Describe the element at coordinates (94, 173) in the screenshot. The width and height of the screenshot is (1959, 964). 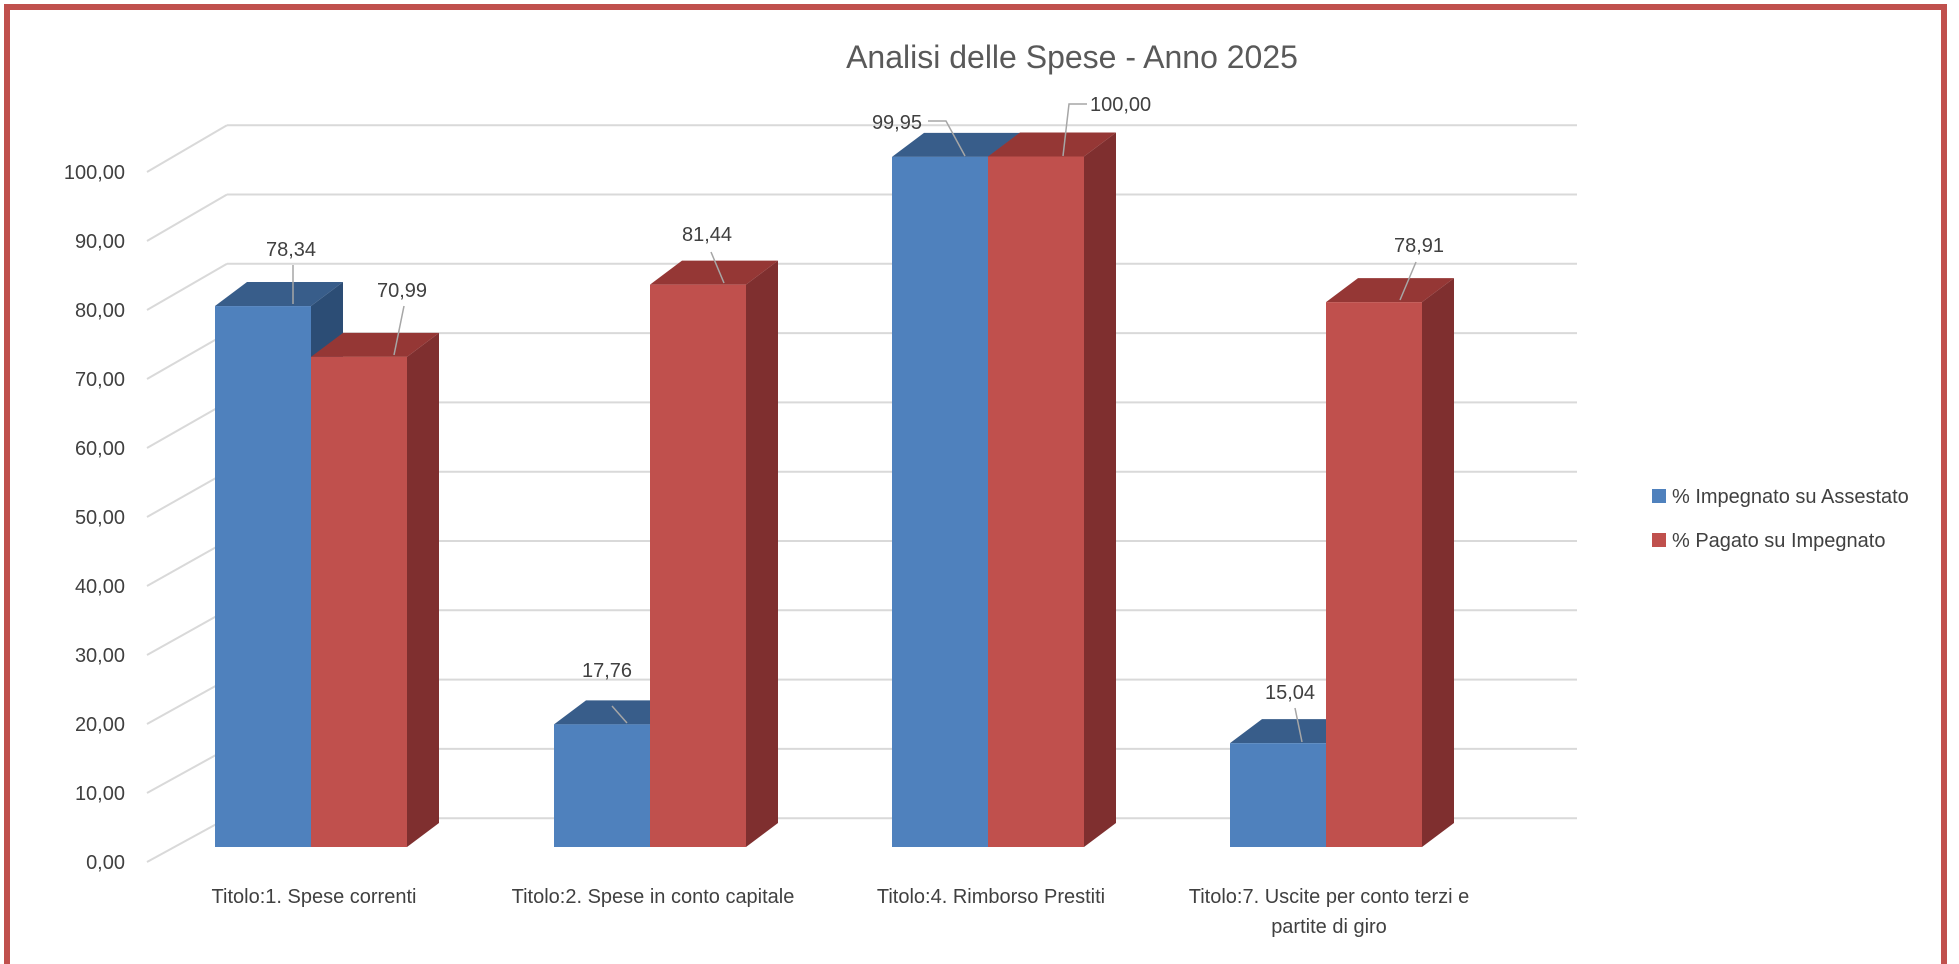
I see `y-tick-label: 100,00` at that location.